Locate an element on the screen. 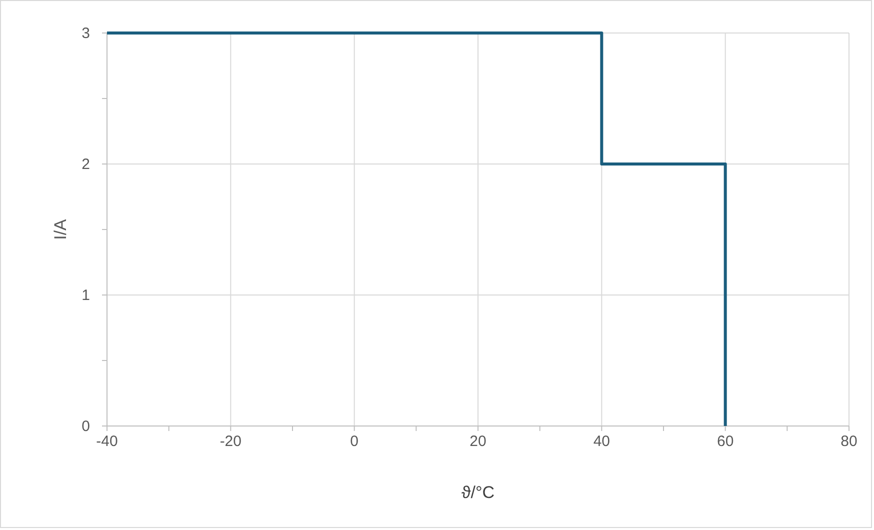  x-tick-label: 80 is located at coordinates (849, 441).